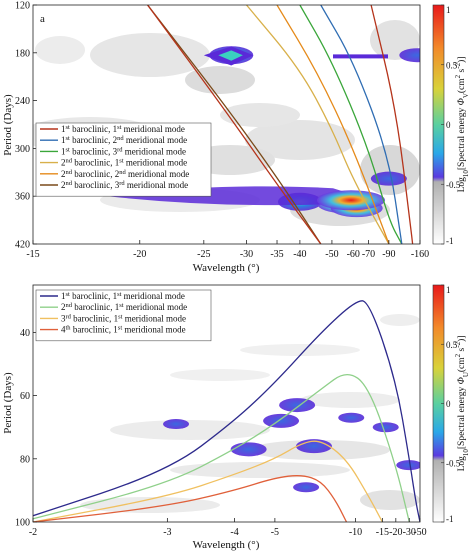 This screenshot has height=558, width=474. Describe the element at coordinates (22, 53) in the screenshot. I see `y-tick-label: 180` at that location.